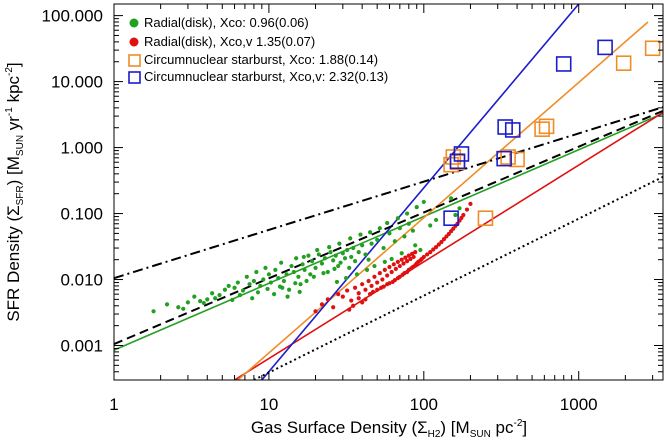 Image resolution: width=664 pixels, height=440 pixels. I want to click on y-tick-label: 0.001, so click(81, 346).